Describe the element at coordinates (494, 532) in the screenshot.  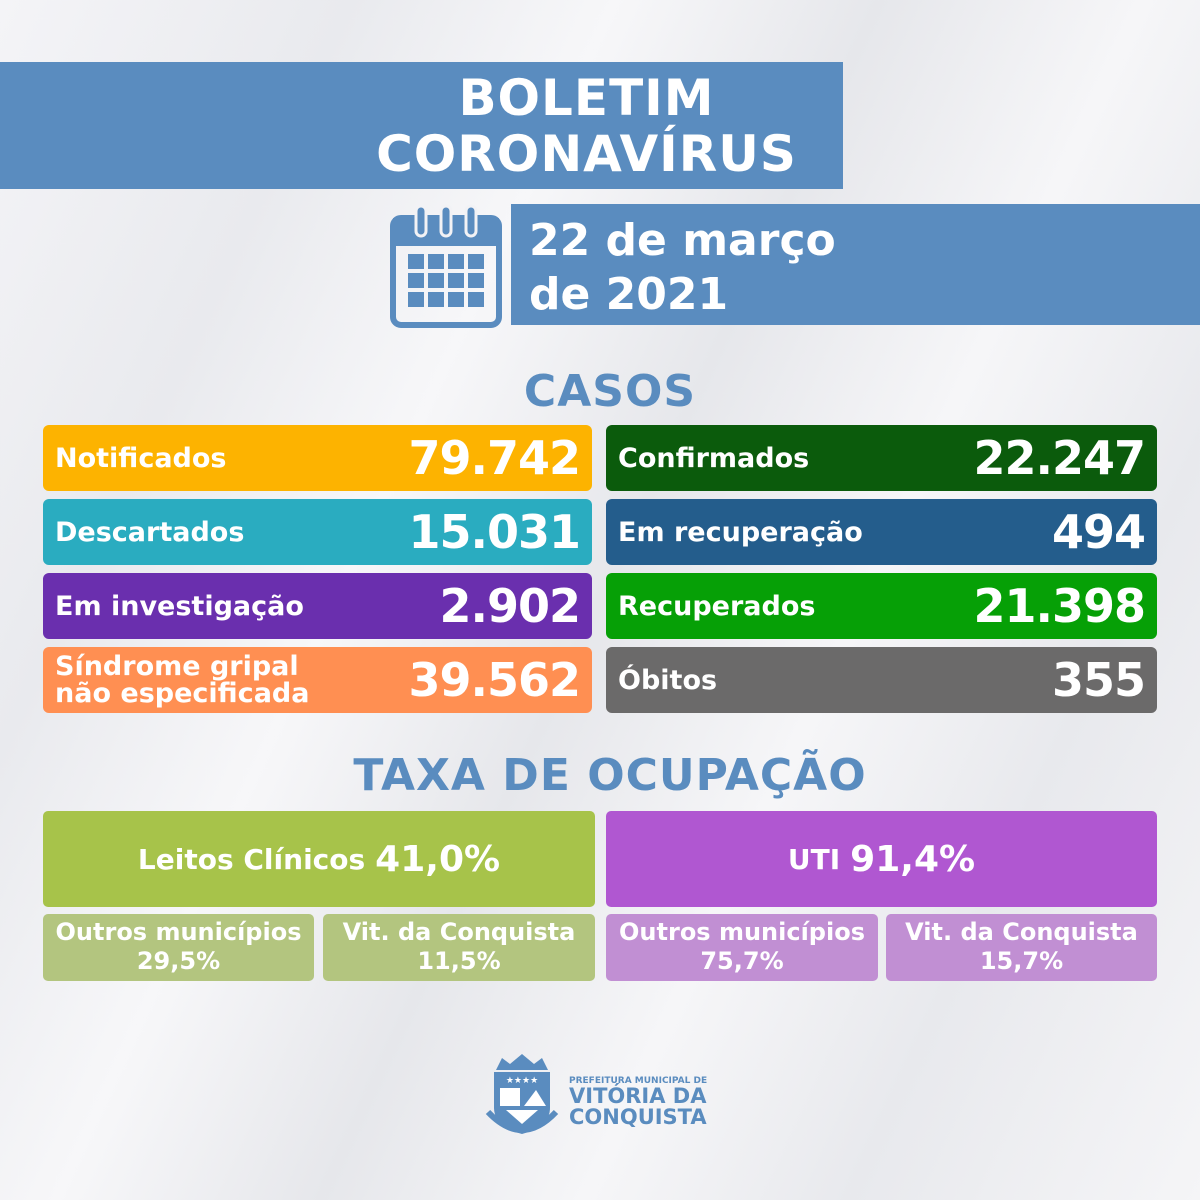
I see `card-value: 15.031` at that location.